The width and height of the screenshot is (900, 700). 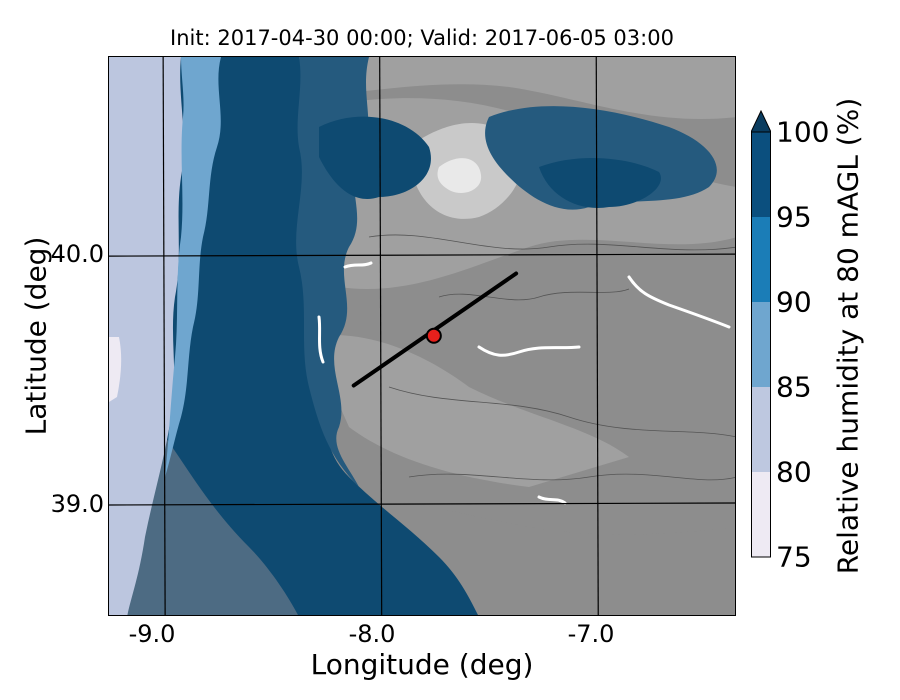 I want to click on mid-grey-lowlands, so click(x=469, y=411).